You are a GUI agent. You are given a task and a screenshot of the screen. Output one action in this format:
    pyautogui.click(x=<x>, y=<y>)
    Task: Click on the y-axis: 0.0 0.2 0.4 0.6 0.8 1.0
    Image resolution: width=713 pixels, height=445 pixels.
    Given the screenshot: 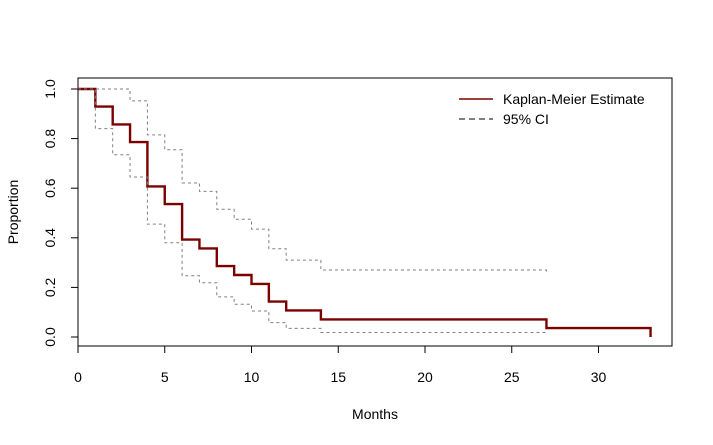 What is the action you would take?
    pyautogui.click(x=60, y=213)
    